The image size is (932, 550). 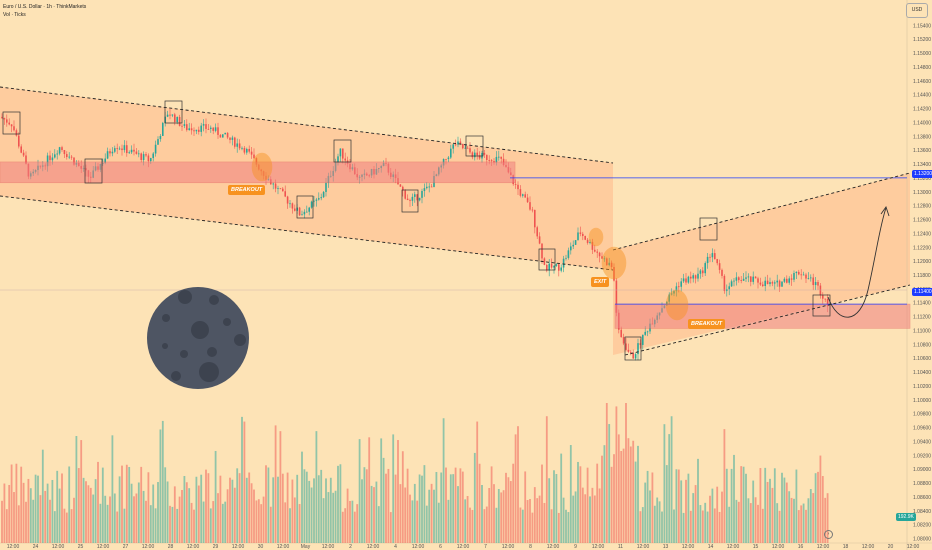 I want to click on y-tick-label: 1.12000, so click(x=922, y=262).